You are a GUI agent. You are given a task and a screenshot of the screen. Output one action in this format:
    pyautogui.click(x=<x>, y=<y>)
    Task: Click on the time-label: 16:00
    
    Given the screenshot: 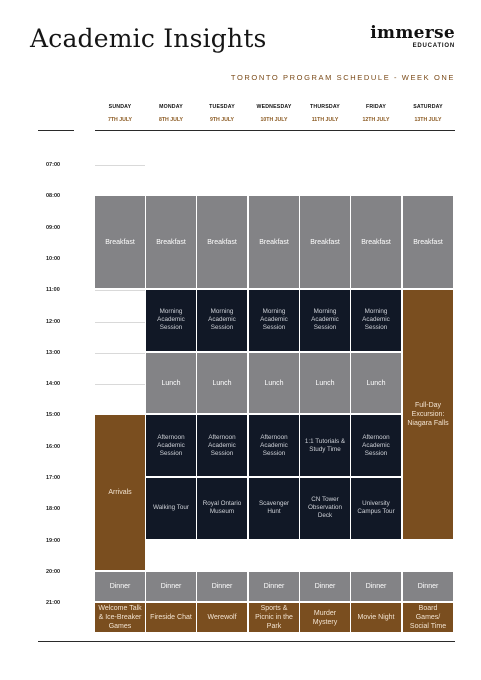 What is the action you would take?
    pyautogui.click(x=53, y=446)
    